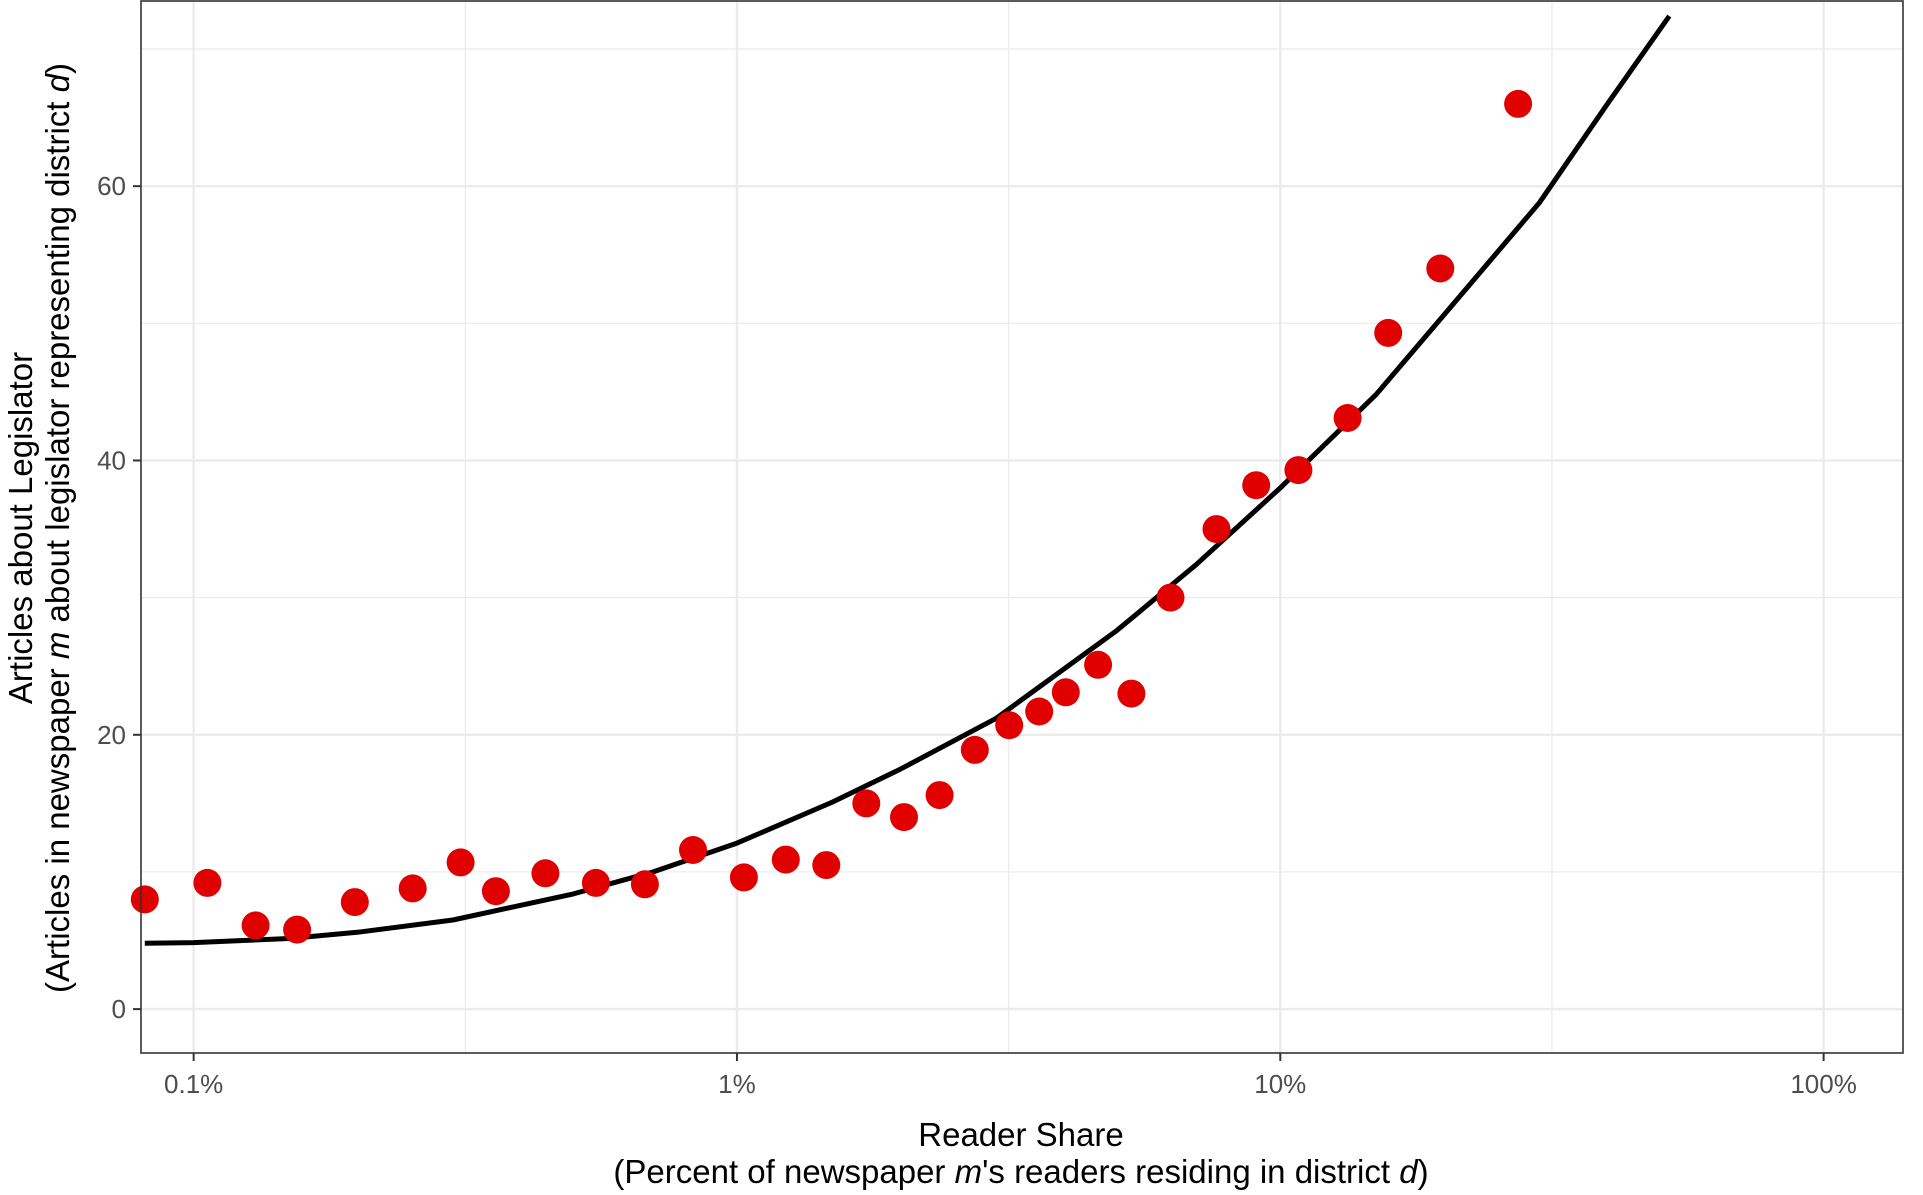  Describe the element at coordinates (1423, 1171) in the screenshot. I see `x-axis-title-text-c: )` at that location.